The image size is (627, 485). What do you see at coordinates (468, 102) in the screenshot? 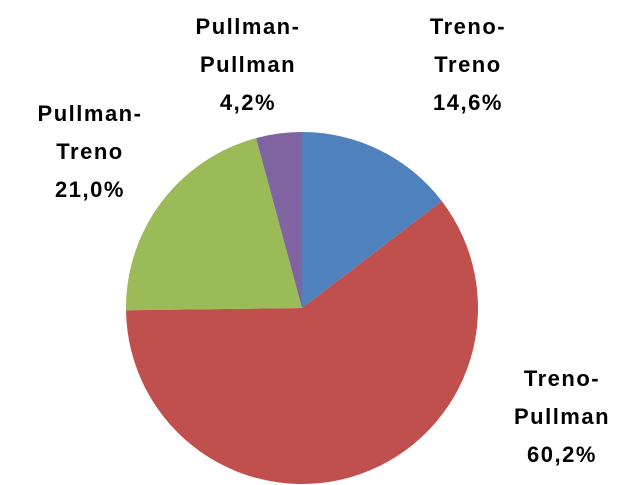
I see `value-label: 14,6%` at bounding box center [468, 102].